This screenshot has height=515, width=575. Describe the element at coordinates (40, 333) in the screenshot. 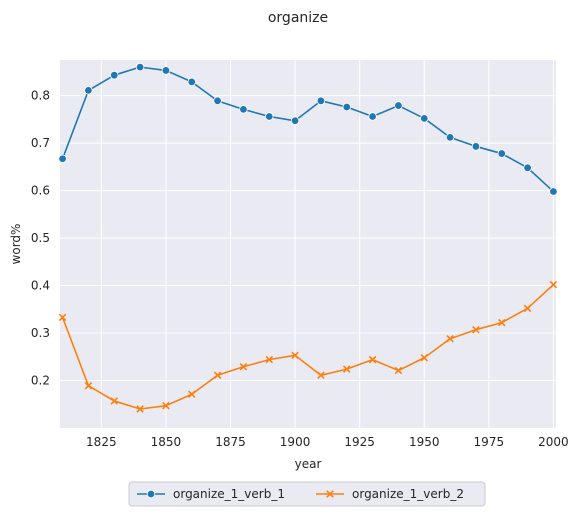

I see `y-tick-label: 0.3` at that location.